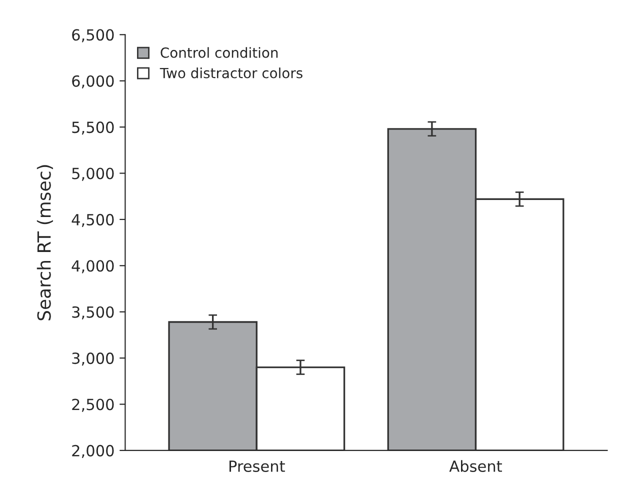 The height and width of the screenshot is (495, 626). Describe the element at coordinates (93, 35) in the screenshot. I see `y-tick-label: 6,500` at that location.